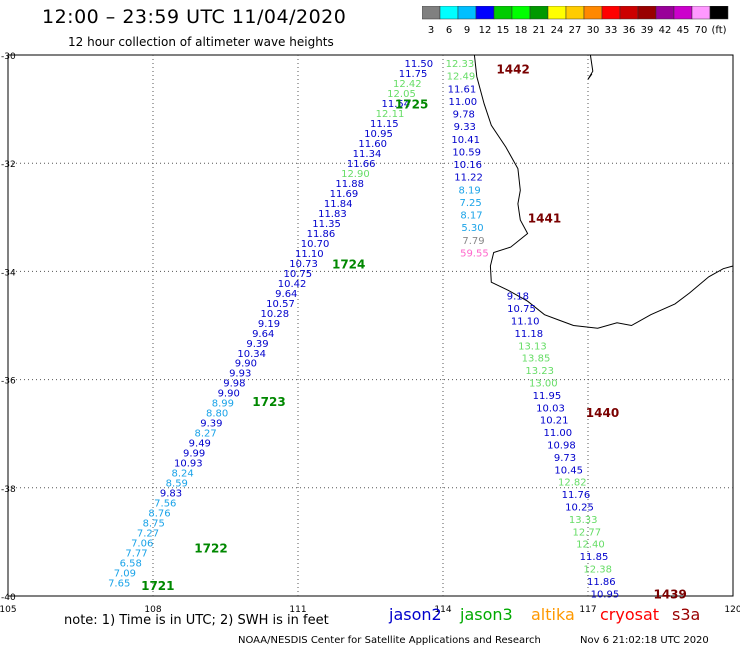 This screenshot has width=740, height=650. What do you see at coordinates (142, 544) in the screenshot?
I see `wave-height-value: 7.06` at bounding box center [142, 544].